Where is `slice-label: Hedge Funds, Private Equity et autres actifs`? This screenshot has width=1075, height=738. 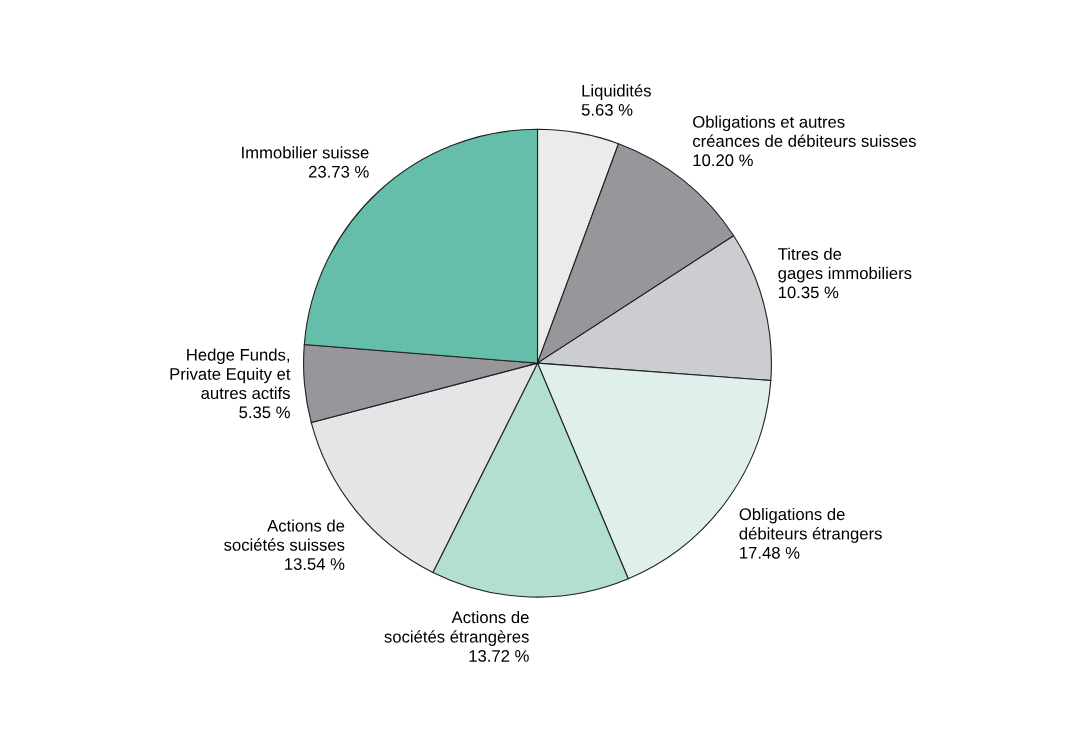
slice-label: Hedge Funds, Private Equity et autres actifs is located at coordinates (230, 374).